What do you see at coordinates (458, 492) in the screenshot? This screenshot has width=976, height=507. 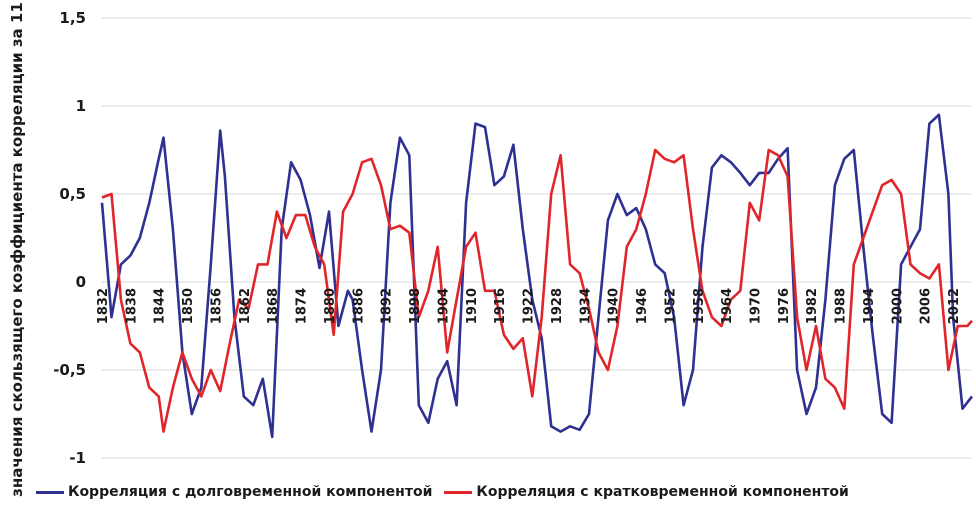 I see `legend-swatch-short-term` at bounding box center [458, 492].